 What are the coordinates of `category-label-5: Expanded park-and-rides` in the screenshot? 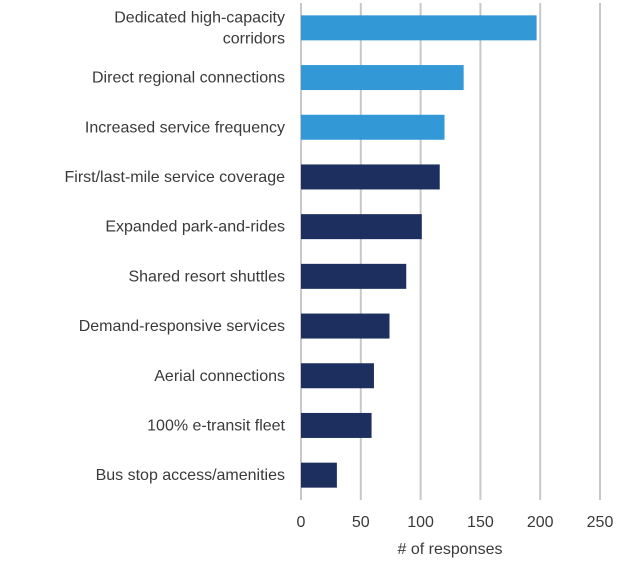 It's located at (195, 227).